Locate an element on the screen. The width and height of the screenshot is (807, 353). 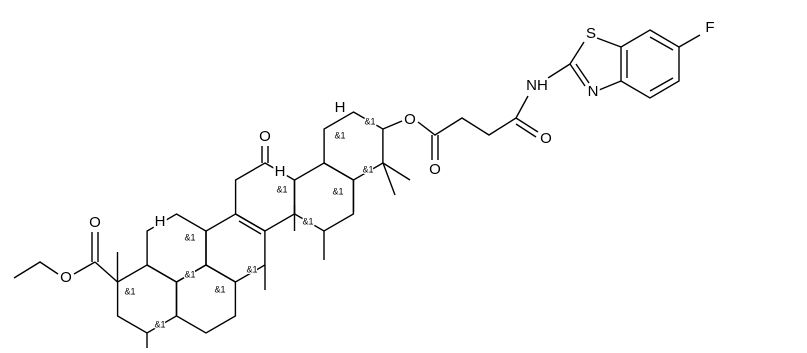
atom-label: N is located at coordinates (593, 91).